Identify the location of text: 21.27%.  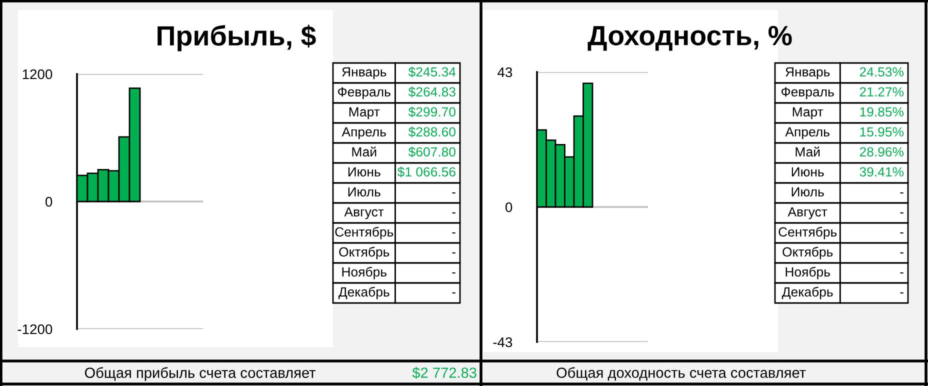
(882, 91).